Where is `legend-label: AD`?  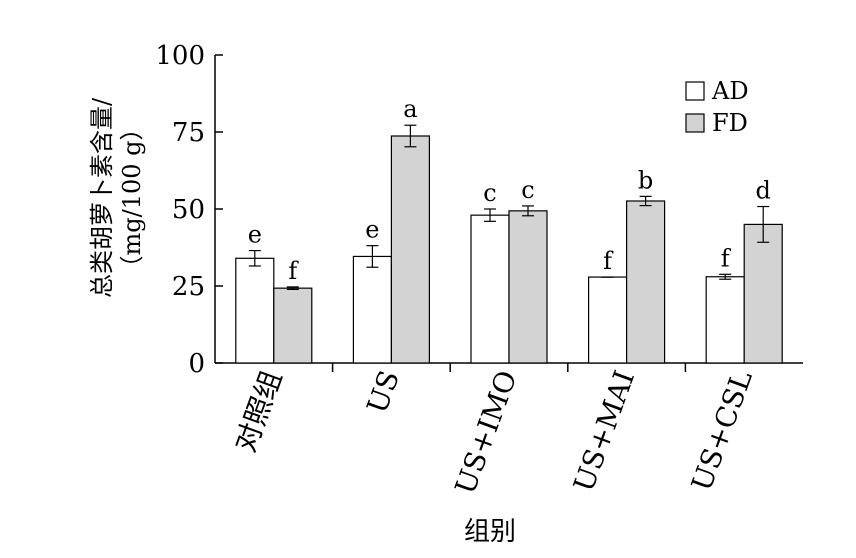 legend-label: AD is located at coordinates (730, 91).